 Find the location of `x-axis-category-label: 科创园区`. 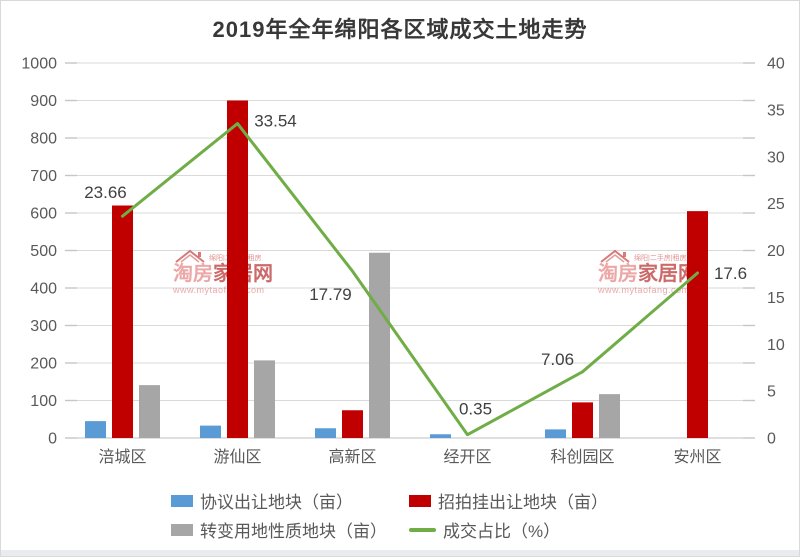

x-axis-category-label: 科创园区 is located at coordinates (582, 457).